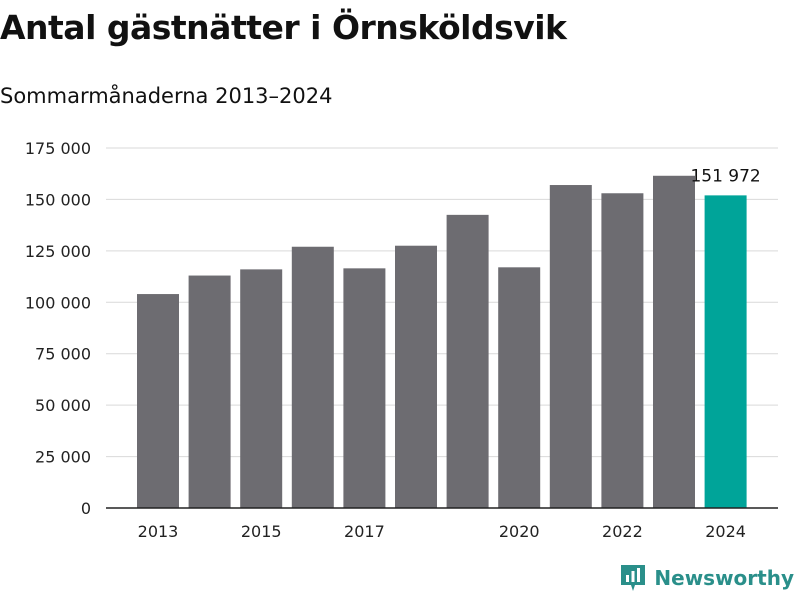  I want to click on chart-subtitle: Sommarmånaderna 2013–2024, so click(166, 96).